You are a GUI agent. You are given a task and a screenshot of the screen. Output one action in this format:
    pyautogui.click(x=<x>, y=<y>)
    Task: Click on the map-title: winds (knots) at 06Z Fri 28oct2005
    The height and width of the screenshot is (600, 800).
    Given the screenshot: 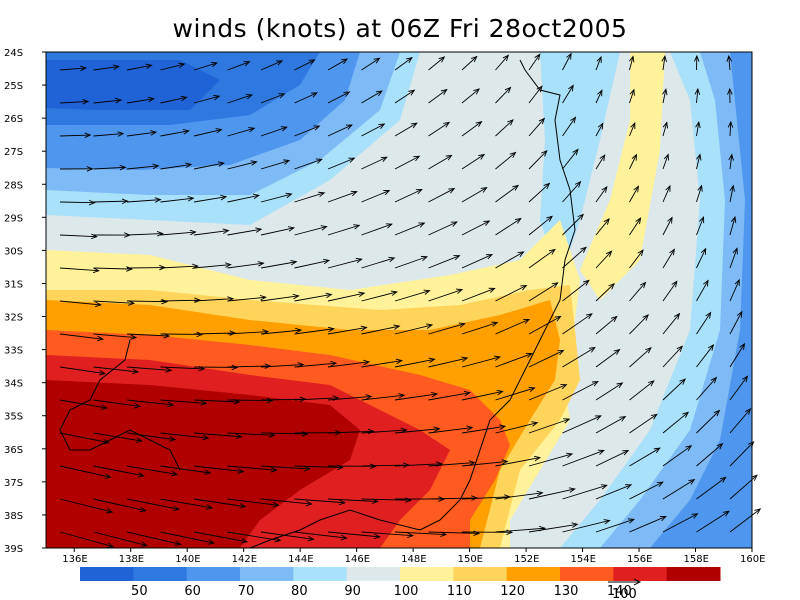 What is the action you would take?
    pyautogui.click(x=400, y=28)
    